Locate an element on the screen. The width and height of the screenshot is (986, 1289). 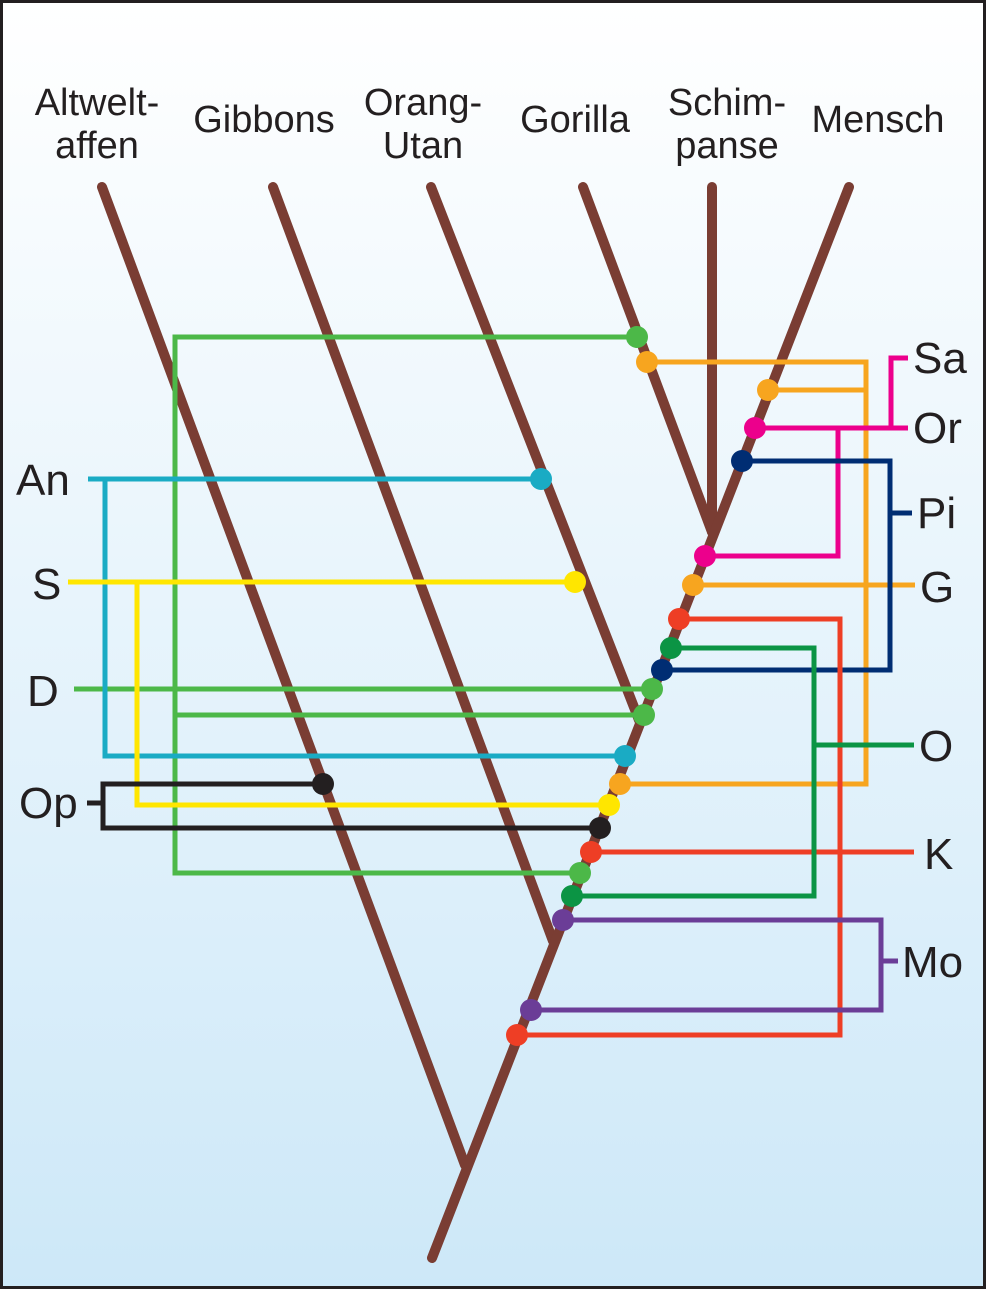
taxon-0-line1: Altwelt- is located at coordinates (97, 103).